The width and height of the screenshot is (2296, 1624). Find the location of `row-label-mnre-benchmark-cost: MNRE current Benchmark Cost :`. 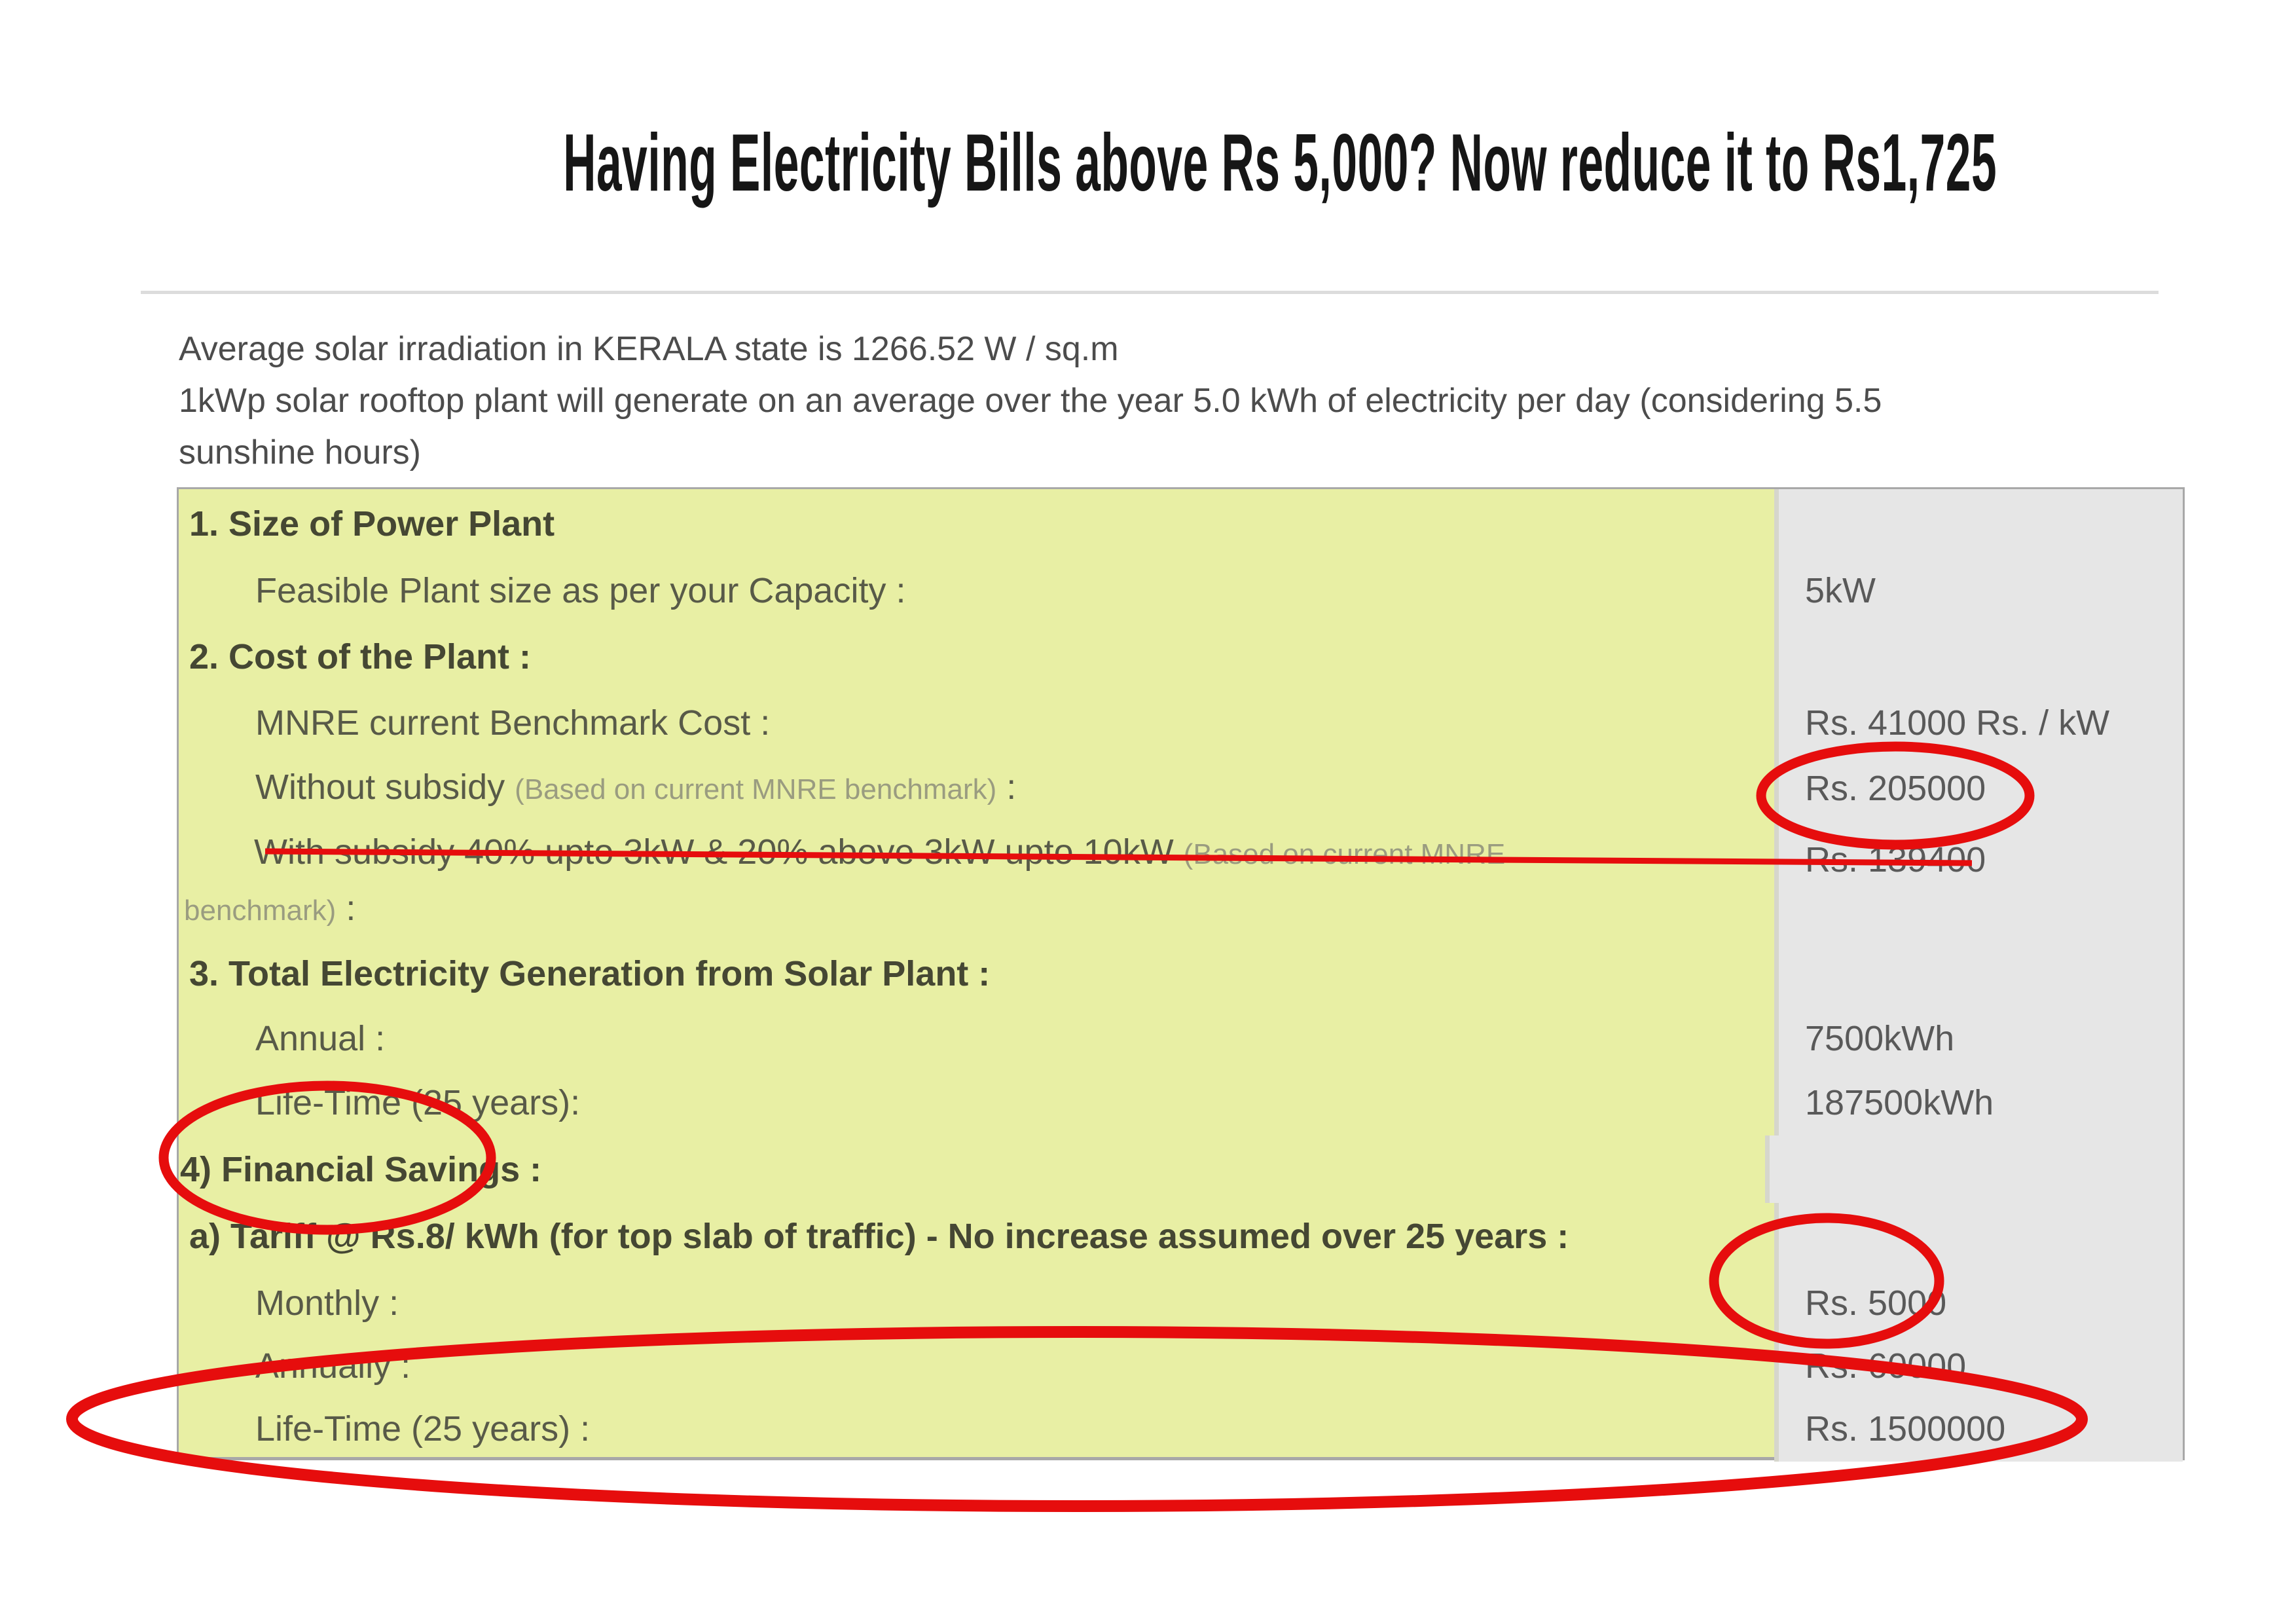

row-label-mnre-benchmark-cost: MNRE current Benchmark Cost : is located at coordinates (513, 723).